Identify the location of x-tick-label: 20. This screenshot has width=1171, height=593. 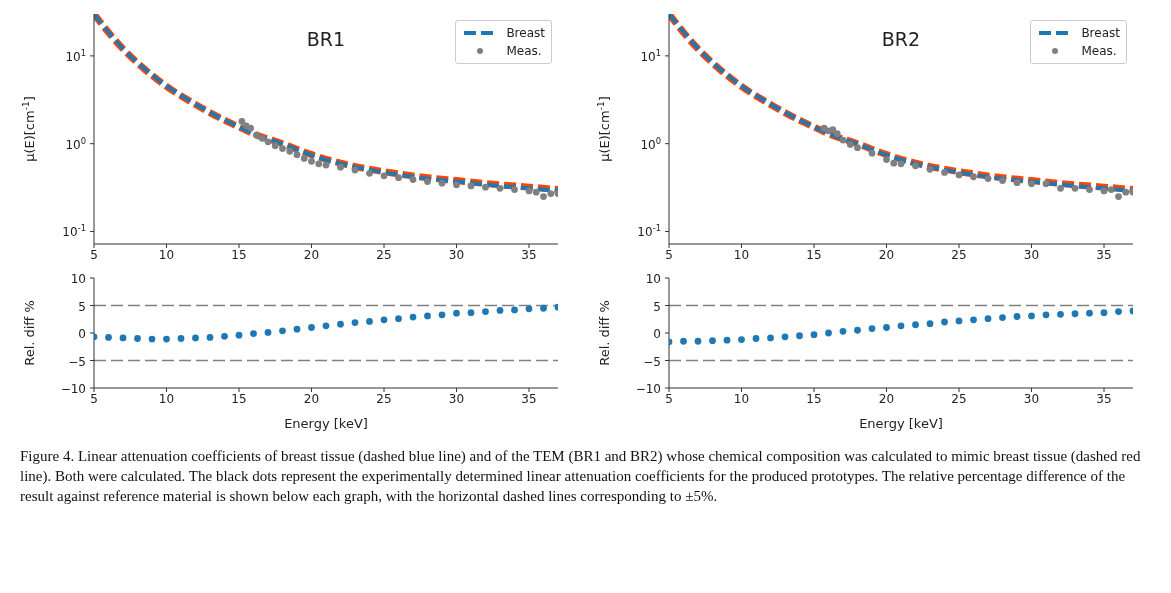
(886, 254).